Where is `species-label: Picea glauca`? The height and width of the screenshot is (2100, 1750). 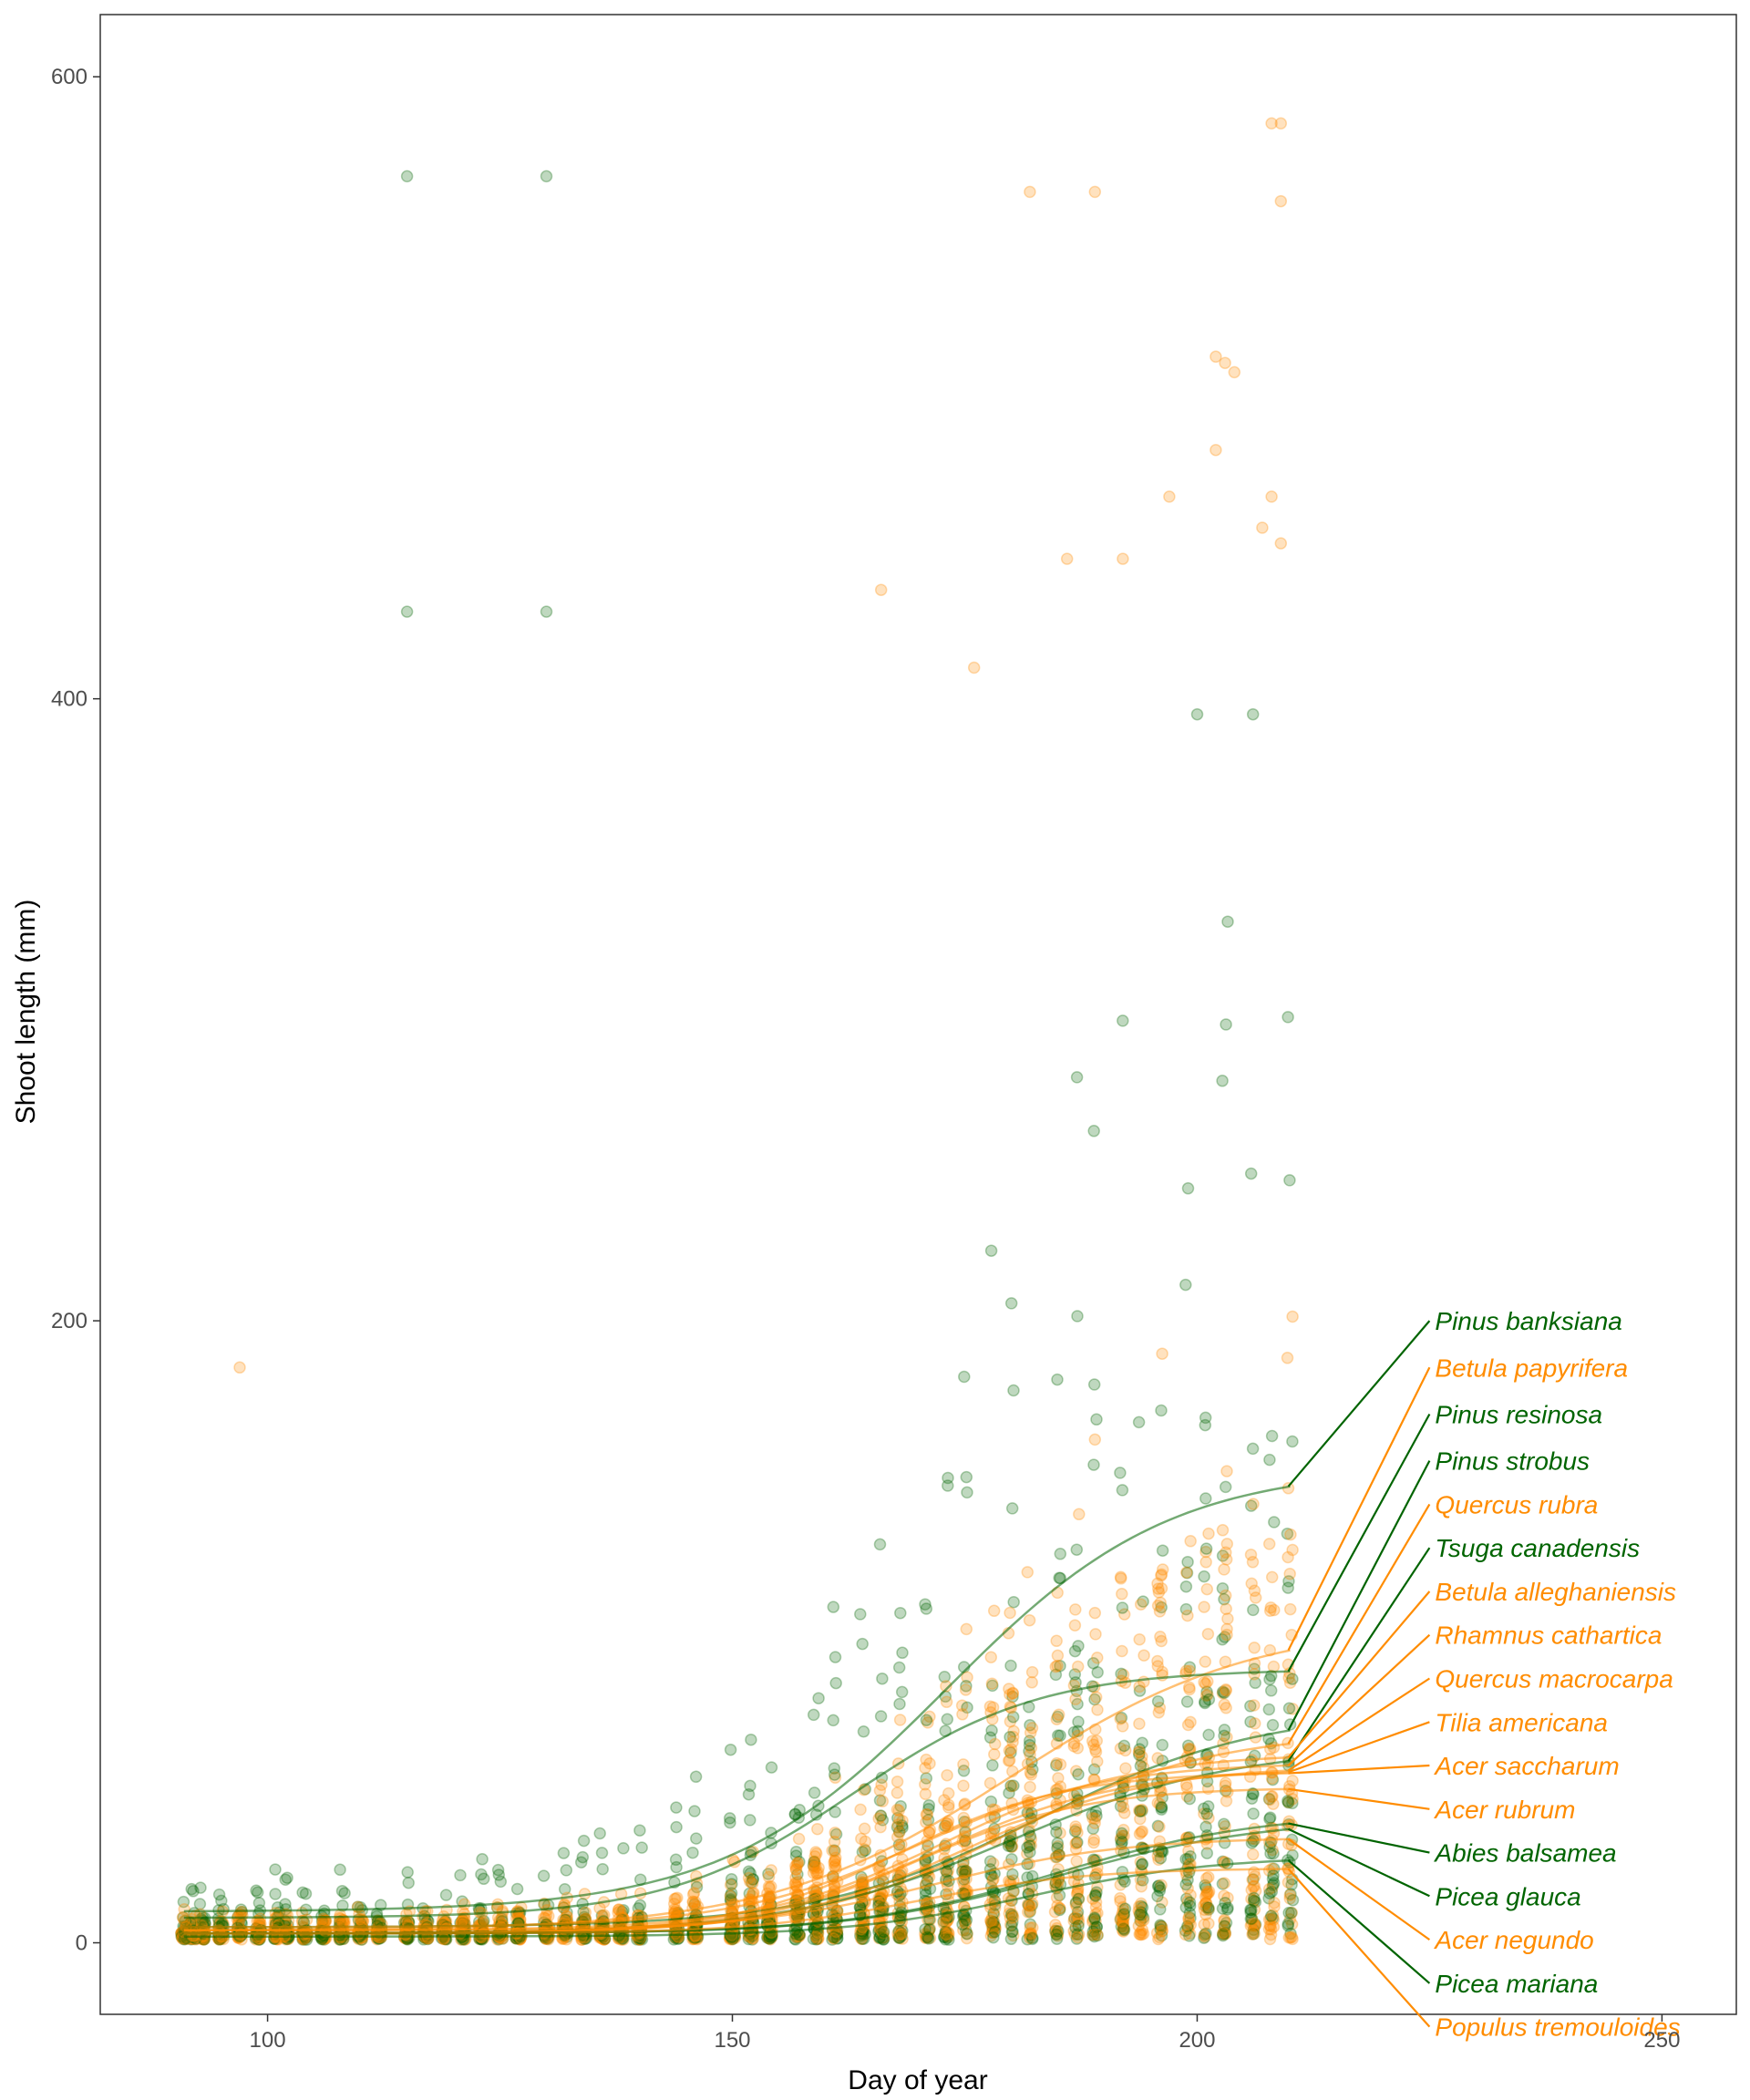
species-label: Picea glauca is located at coordinates (1508, 1896).